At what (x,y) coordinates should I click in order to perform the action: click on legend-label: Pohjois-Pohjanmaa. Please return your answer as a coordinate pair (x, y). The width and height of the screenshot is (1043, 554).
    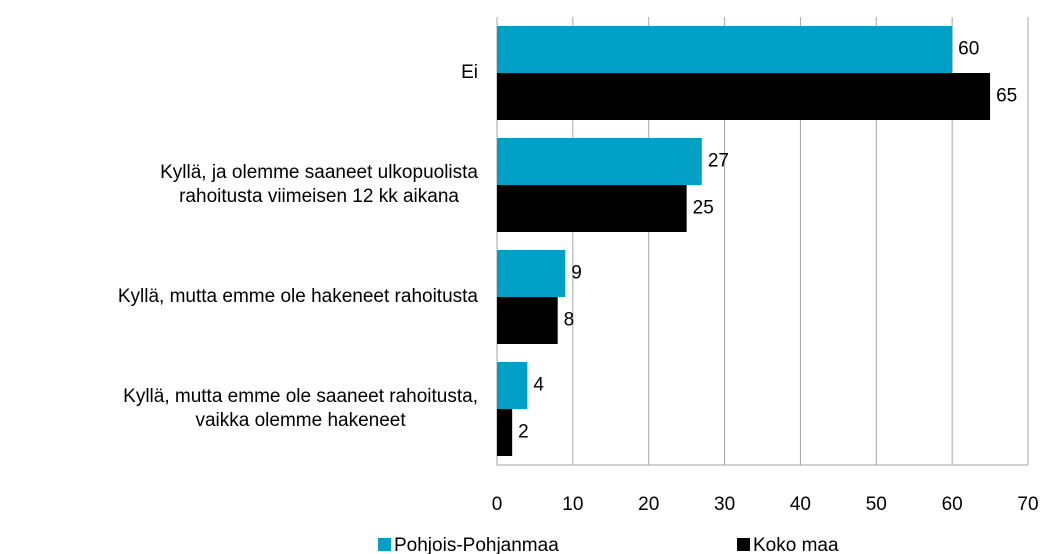
    Looking at the image, I should click on (476, 544).